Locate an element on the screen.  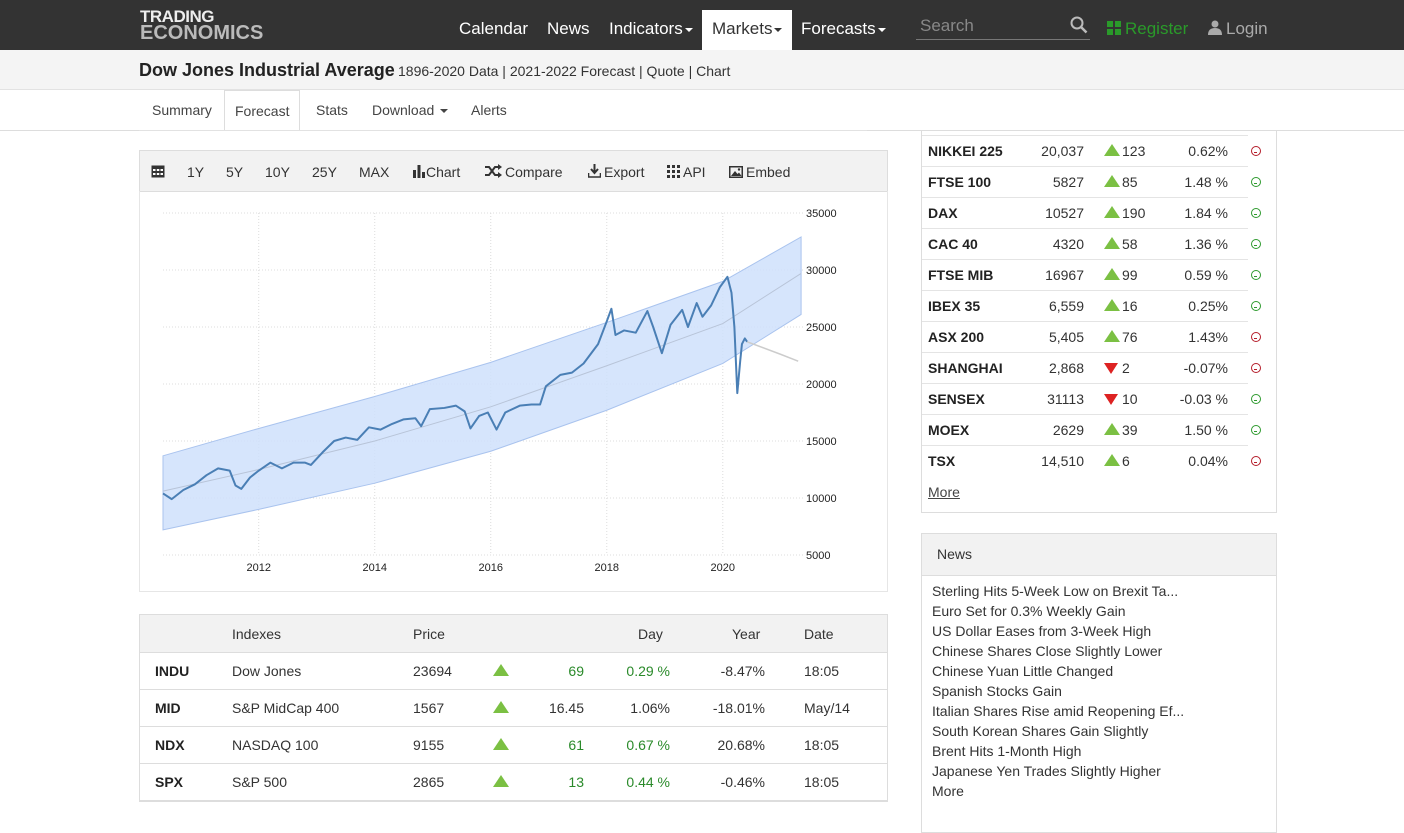
nav-indicators: Indicators is located at coordinates (651, 30).